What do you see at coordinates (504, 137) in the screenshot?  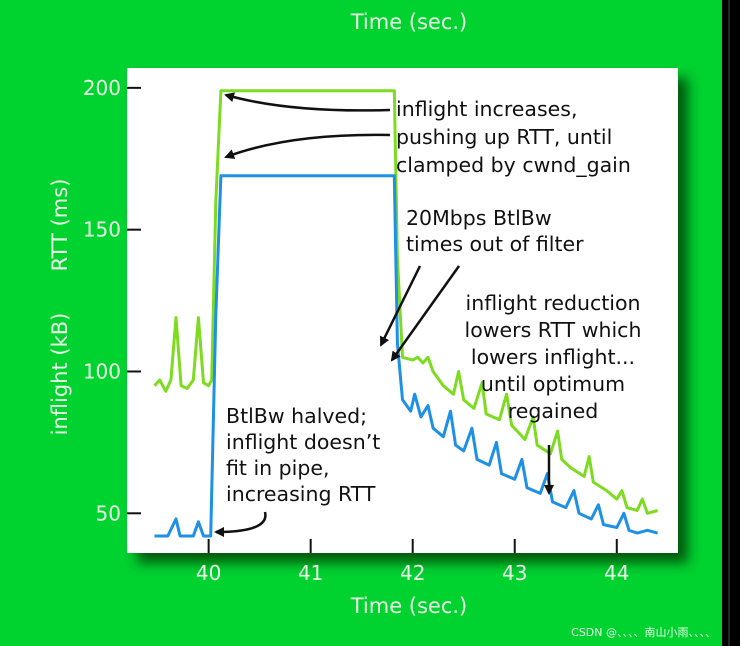 I see `annotation-0-line-1: pushing up RTT, until` at bounding box center [504, 137].